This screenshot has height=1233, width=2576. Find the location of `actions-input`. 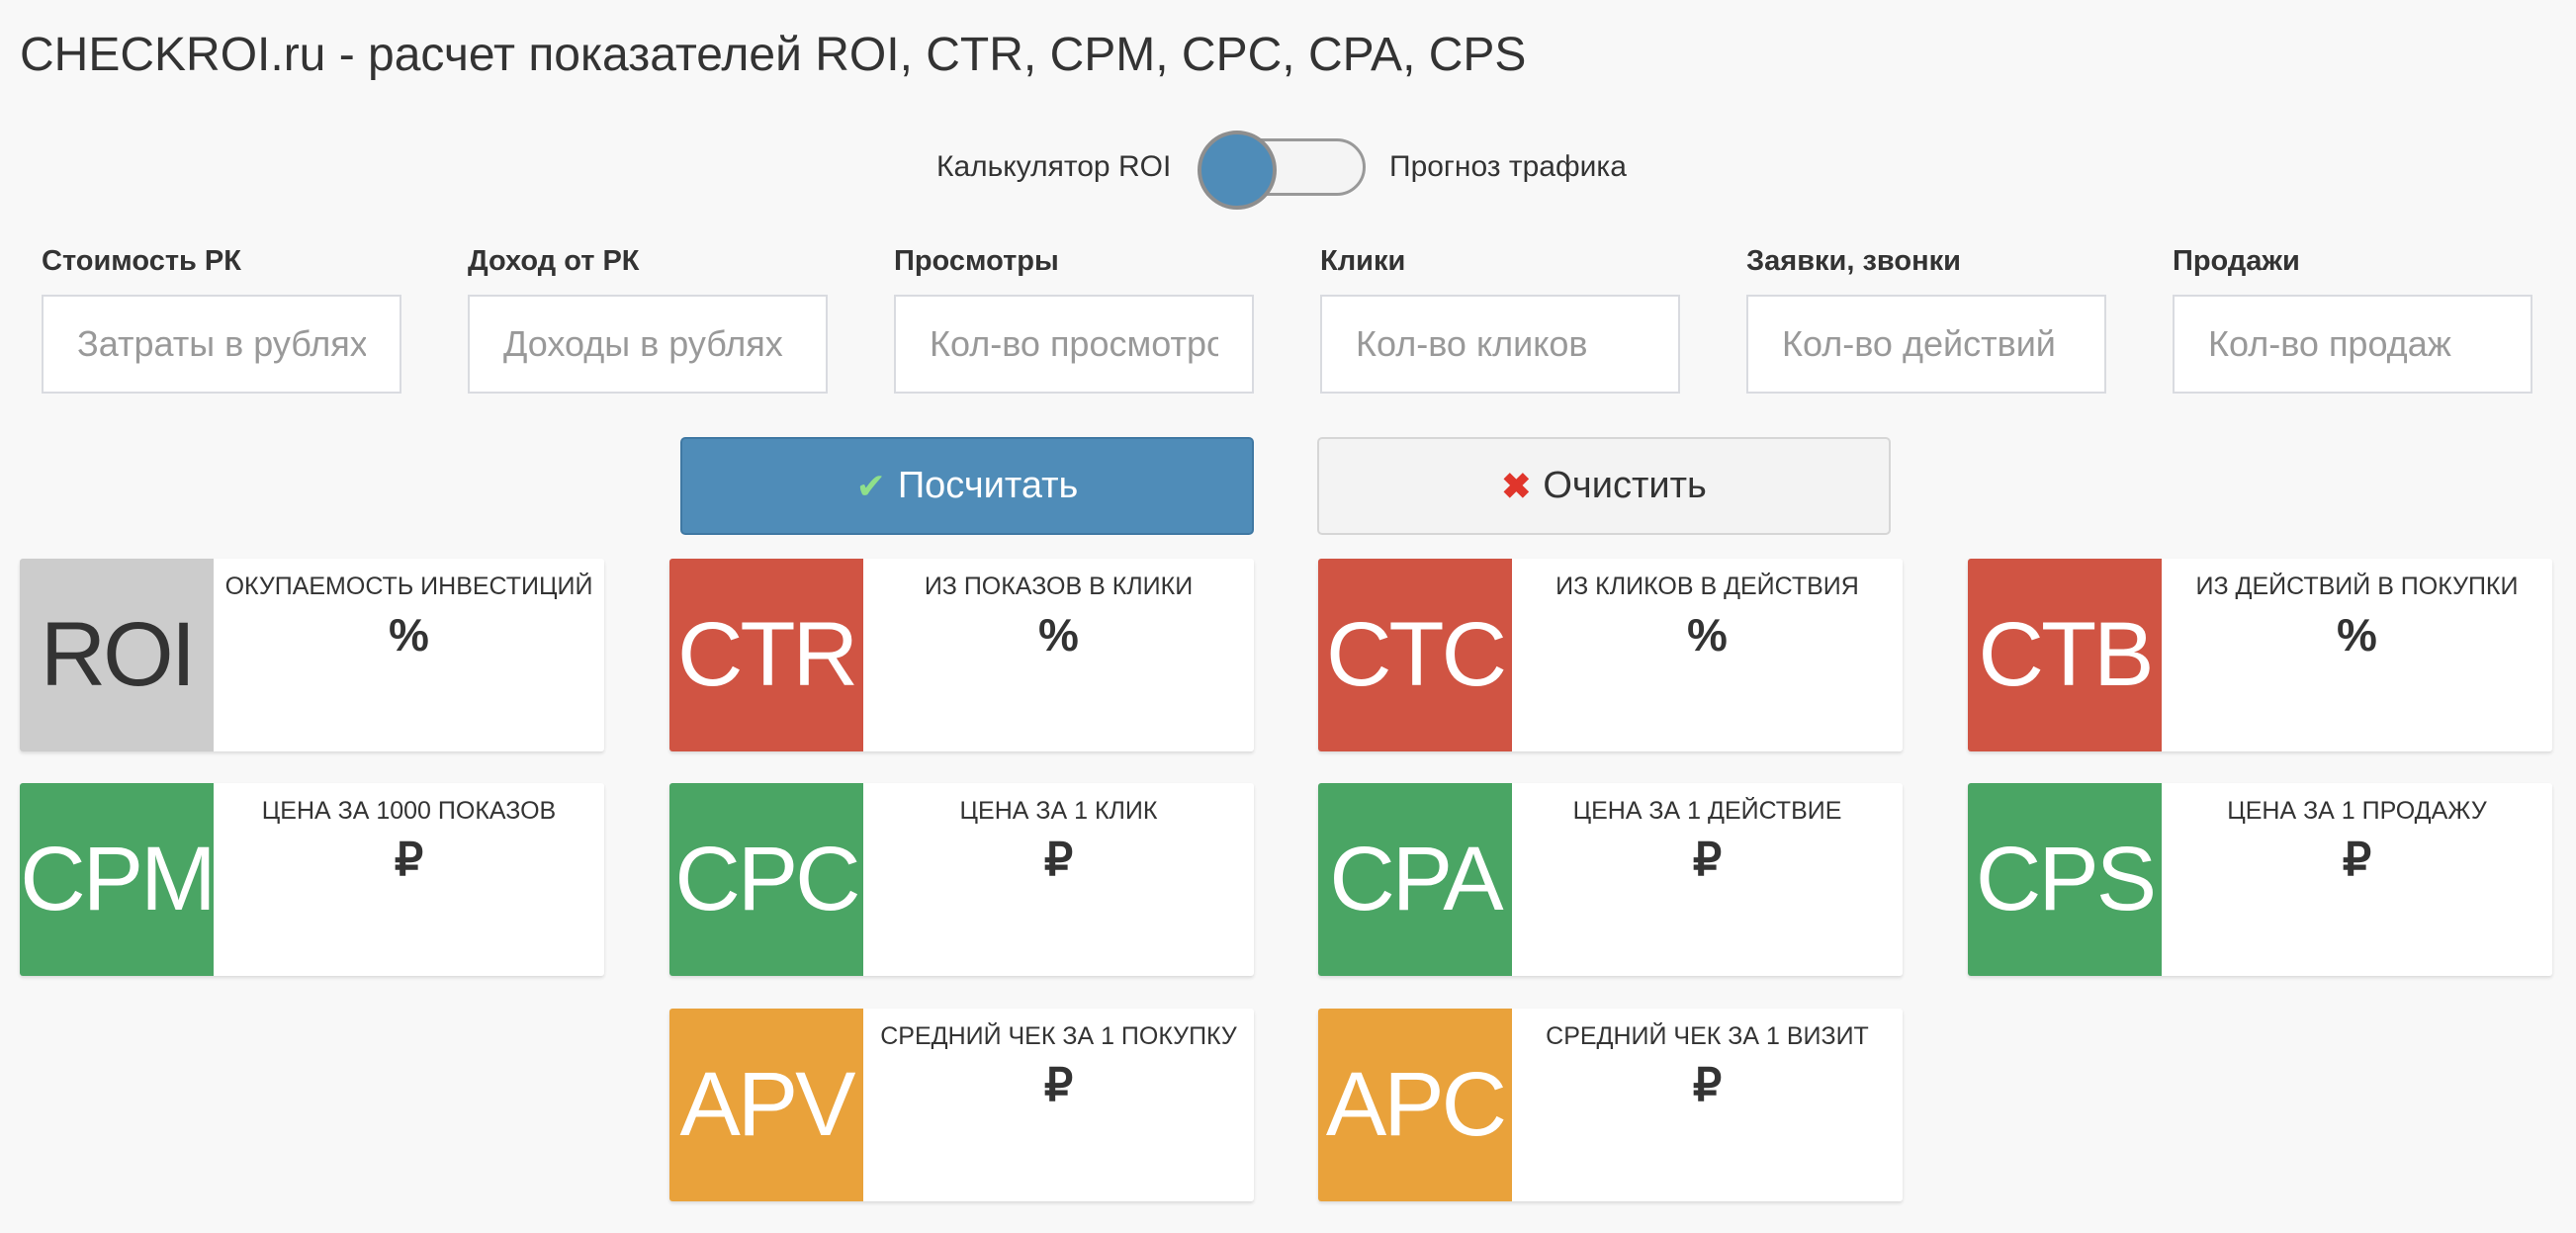

actions-input is located at coordinates (1926, 344).